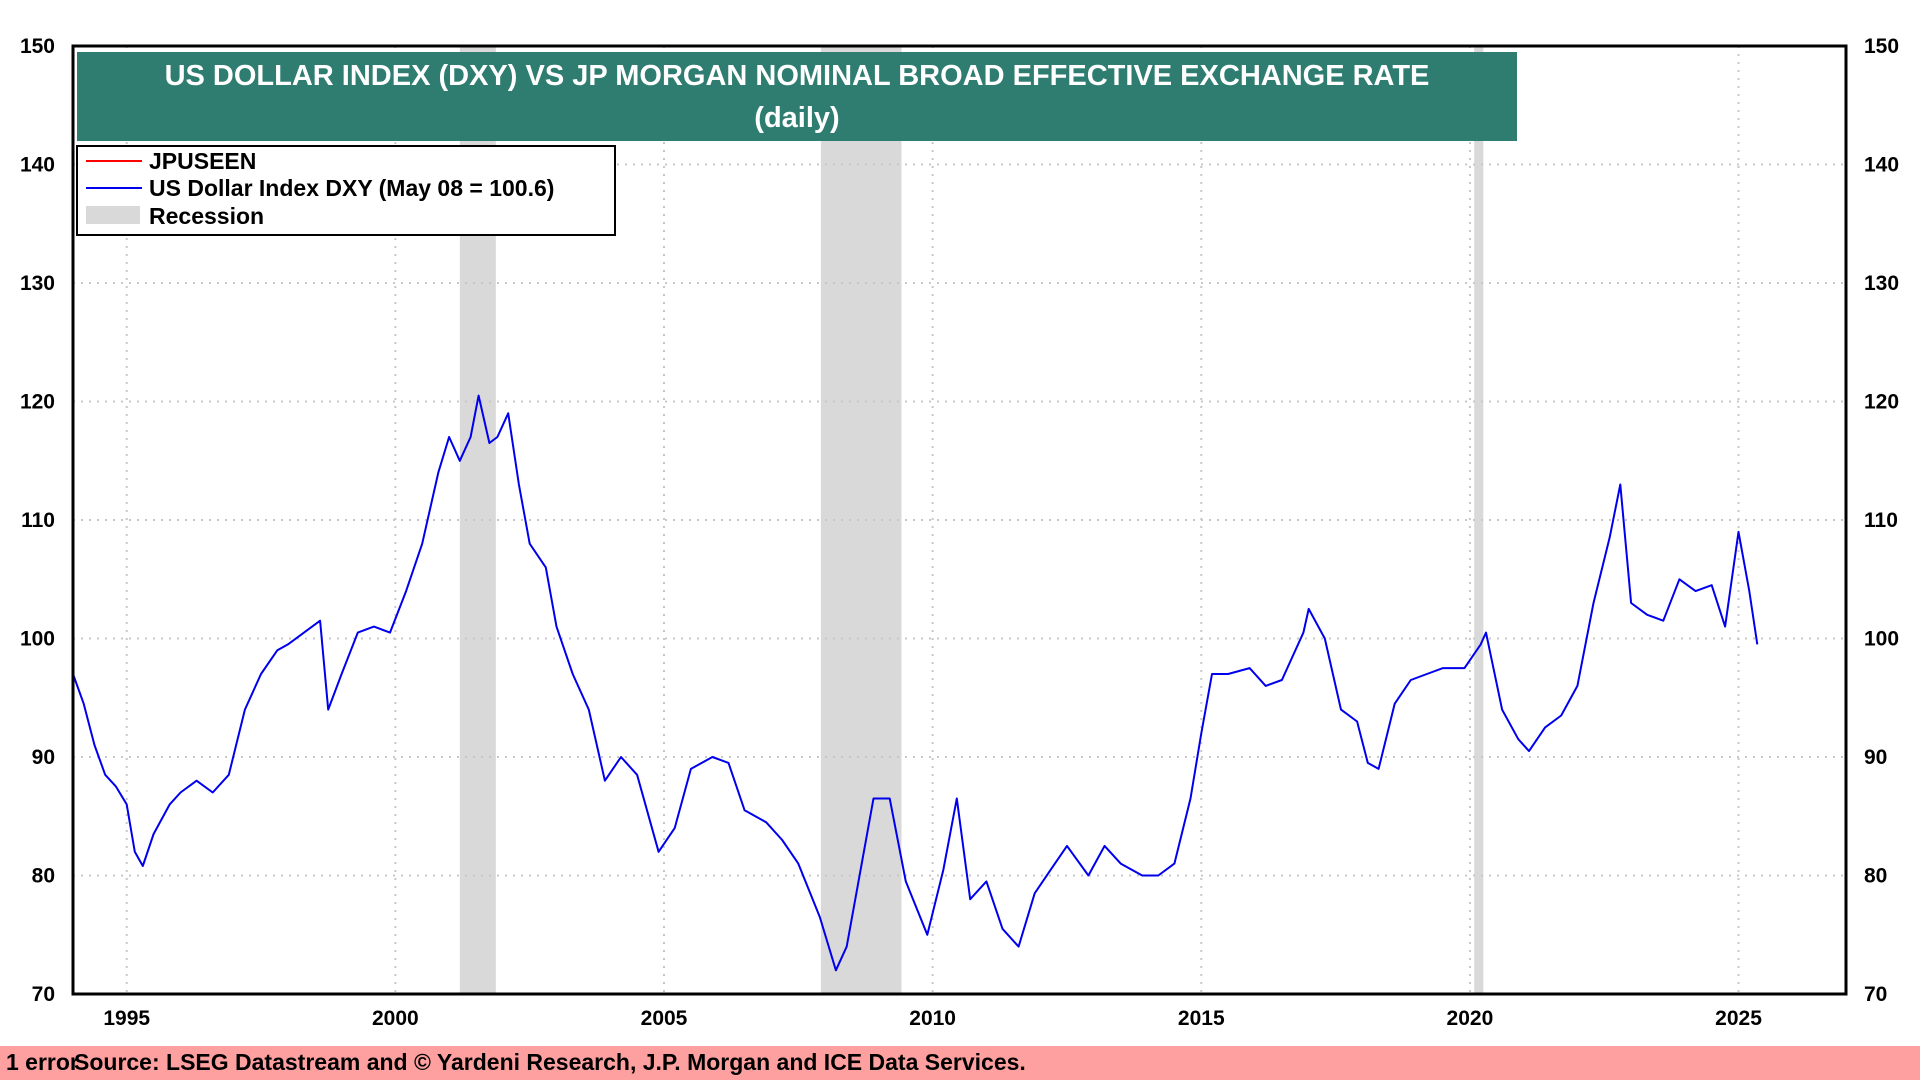 The width and height of the screenshot is (1920, 1080). Describe the element at coordinates (1201, 1018) in the screenshot. I see `x-tick-label: 2015` at that location.